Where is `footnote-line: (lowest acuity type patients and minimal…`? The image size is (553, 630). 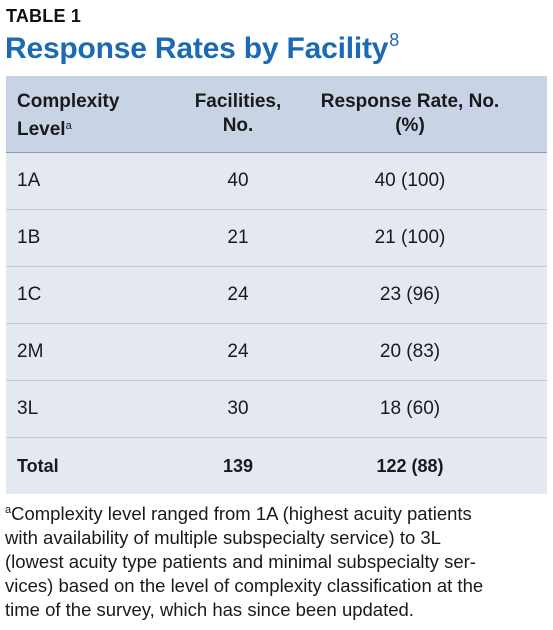
footnote-line: (lowest acuity type patients and minimal… is located at coordinates (240, 561).